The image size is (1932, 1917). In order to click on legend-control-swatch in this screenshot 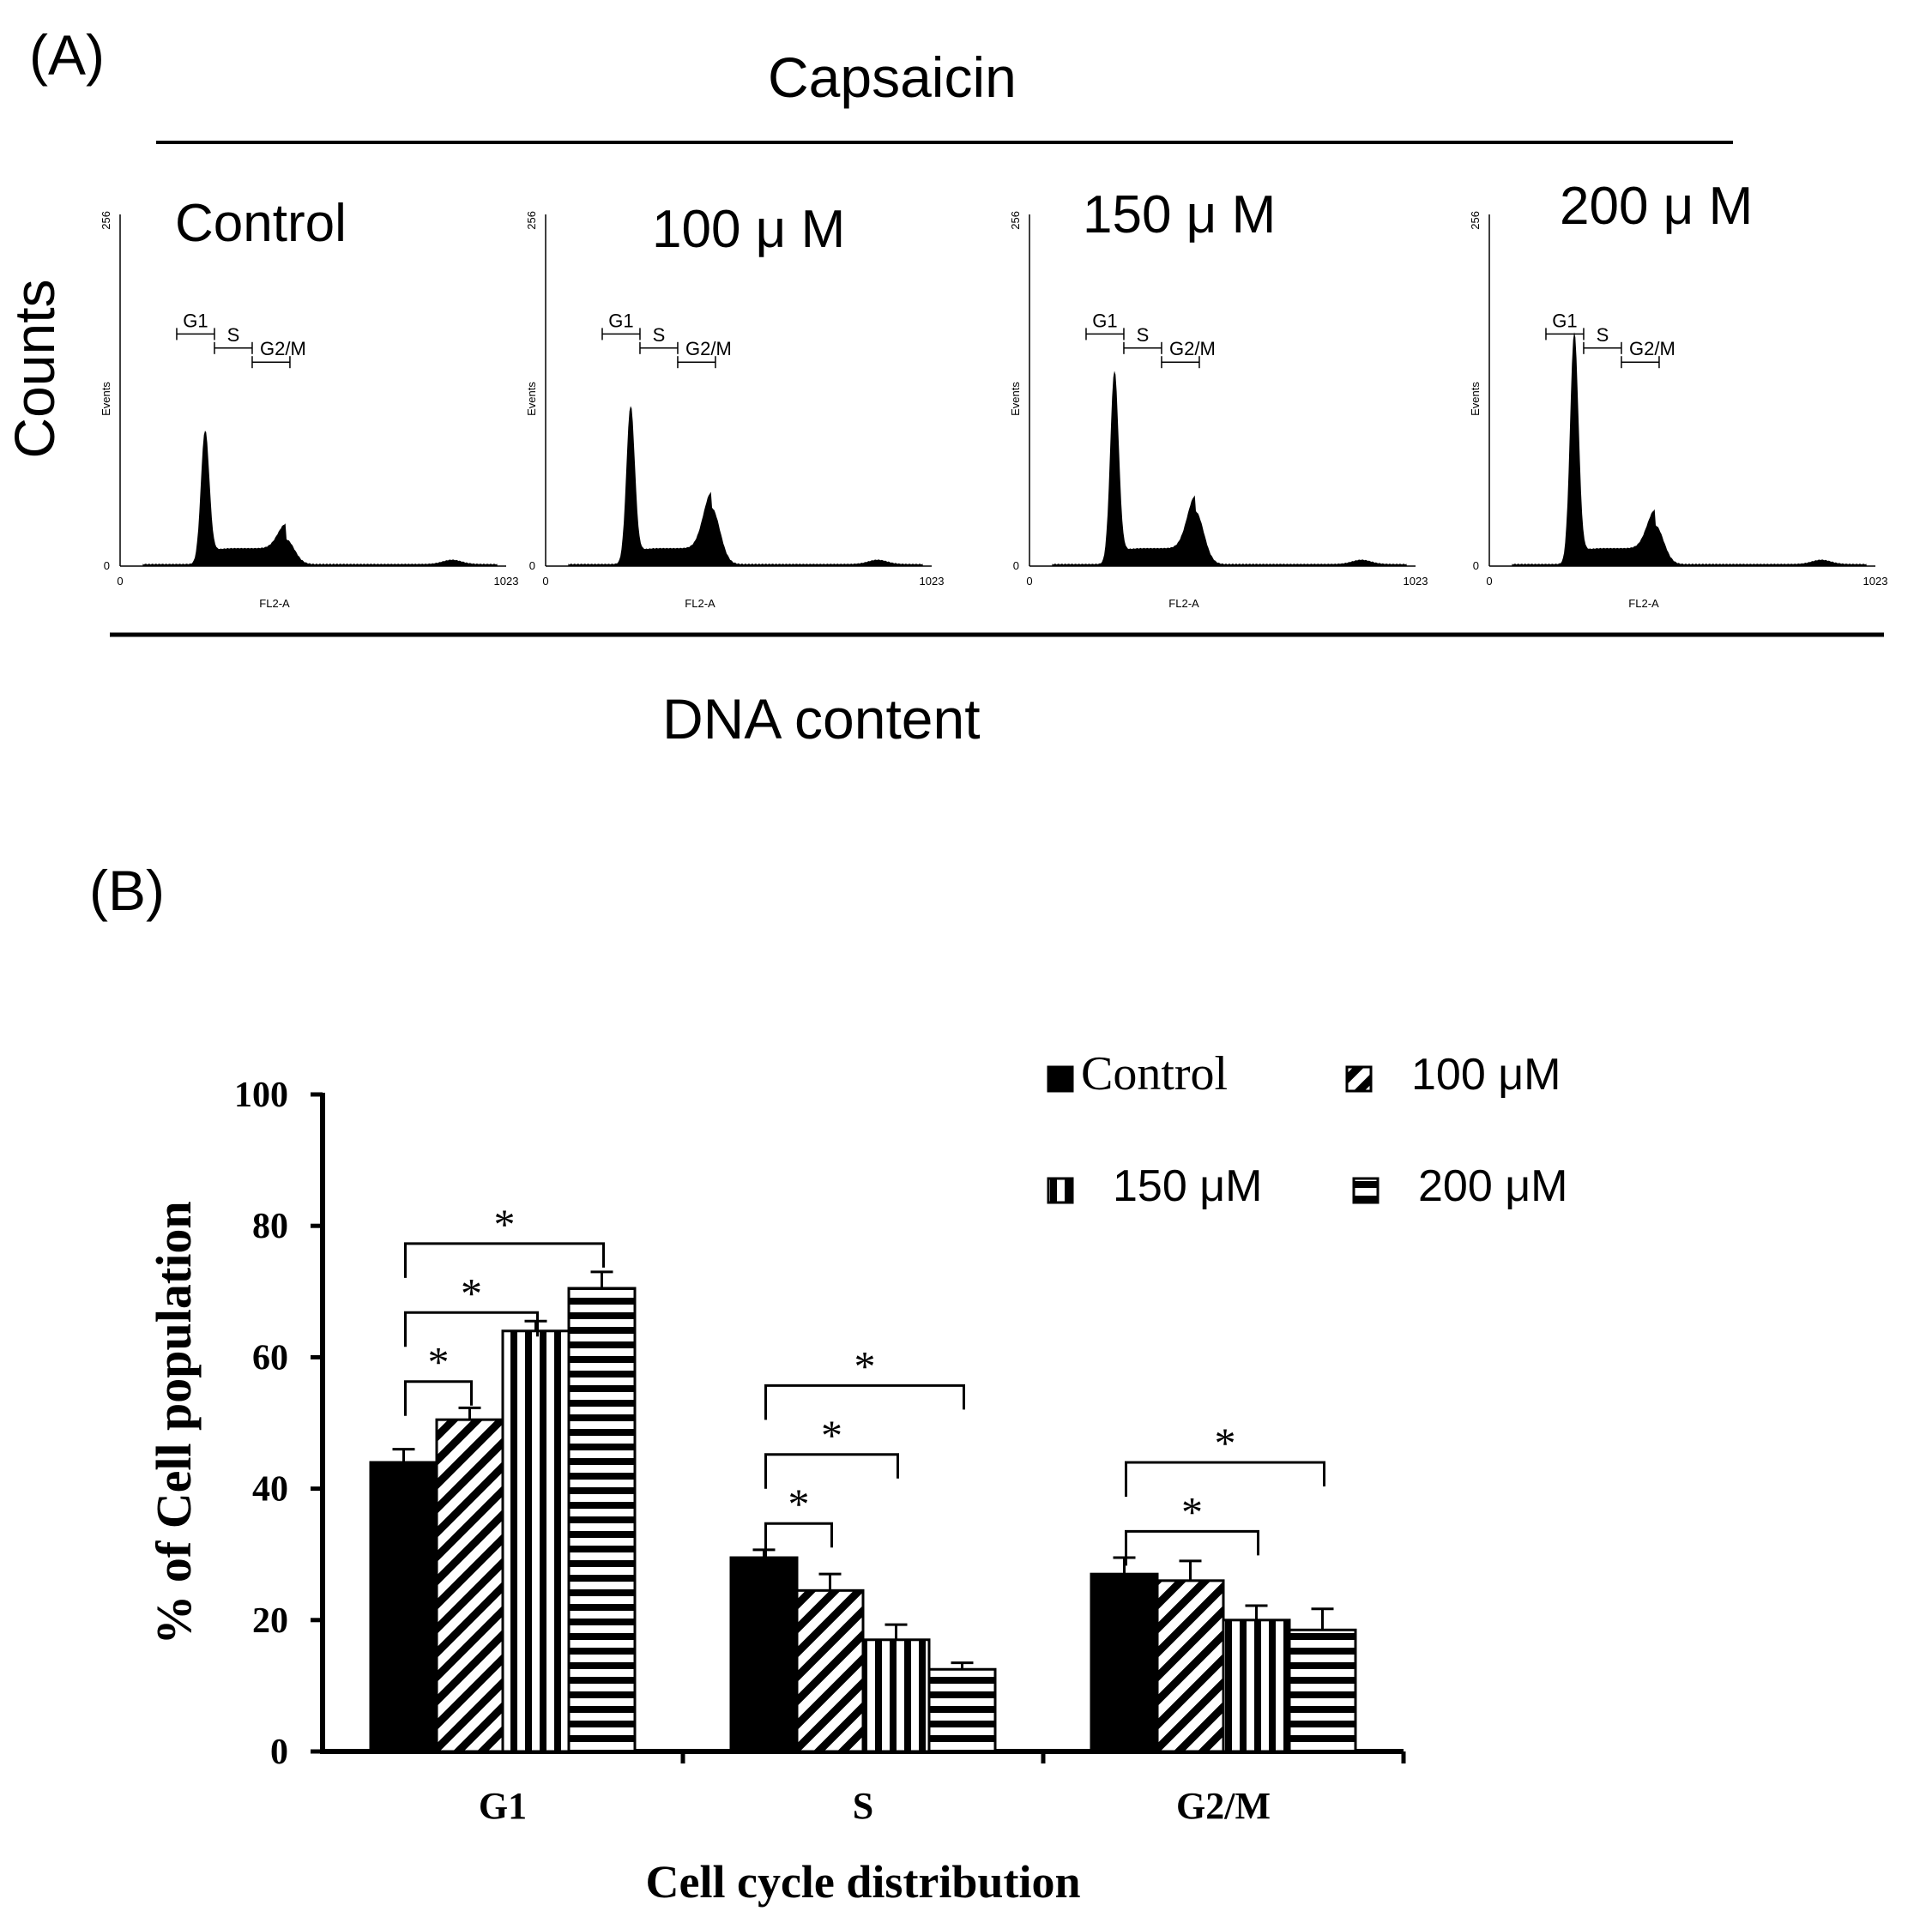, I will do `click(1060, 1079)`.